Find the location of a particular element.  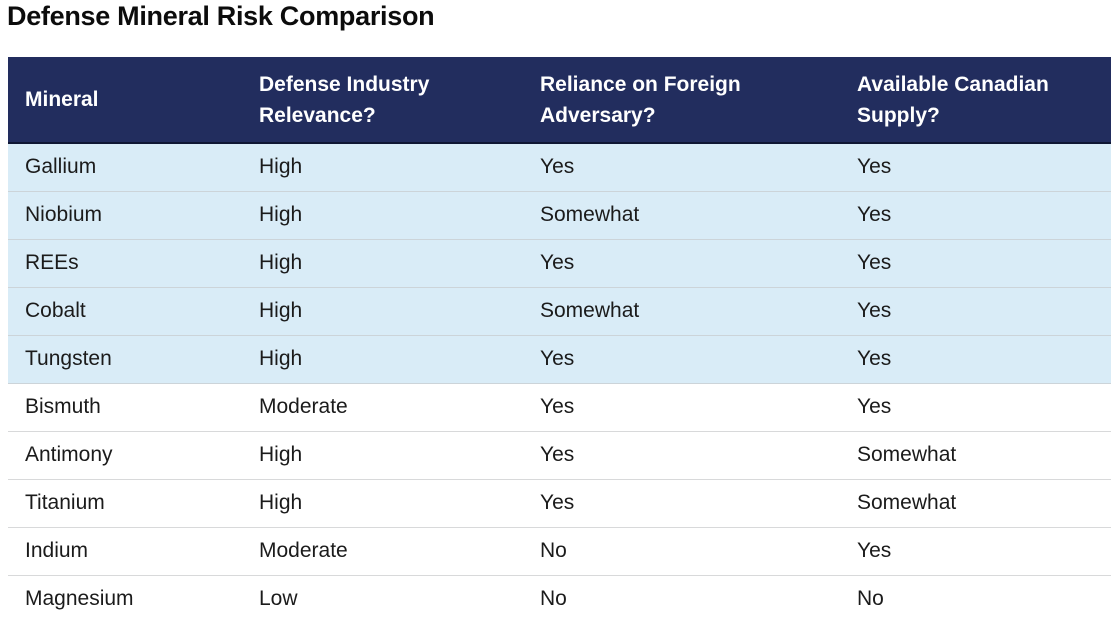

cell-relevance: Low is located at coordinates (278, 599).